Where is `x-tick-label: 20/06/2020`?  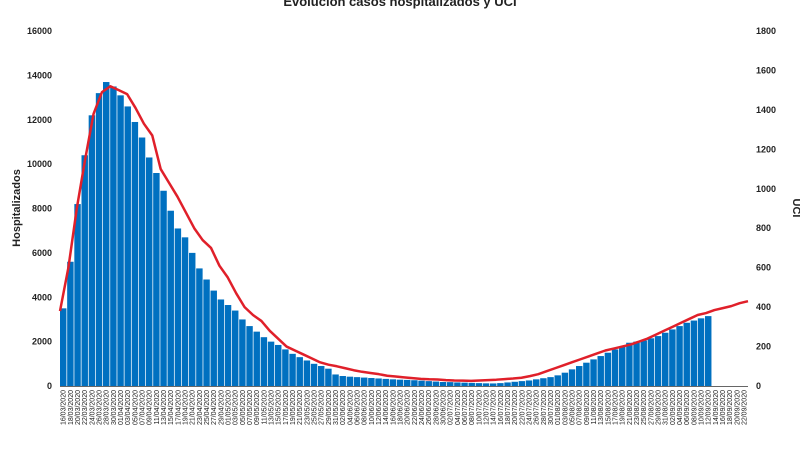
x-tick-label: 20/06/2020 is located at coordinates (408, 407).